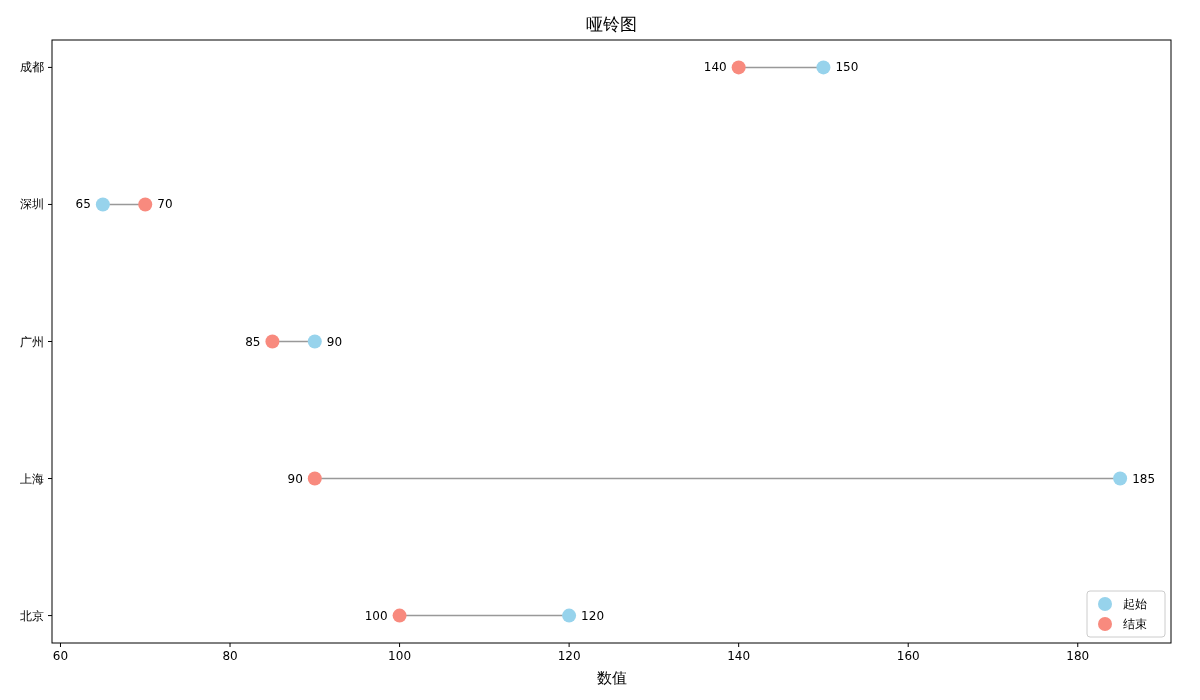 This screenshot has height=700, width=1200. What do you see at coordinates (715, 67) in the screenshot?
I see `data-label: 140` at bounding box center [715, 67].